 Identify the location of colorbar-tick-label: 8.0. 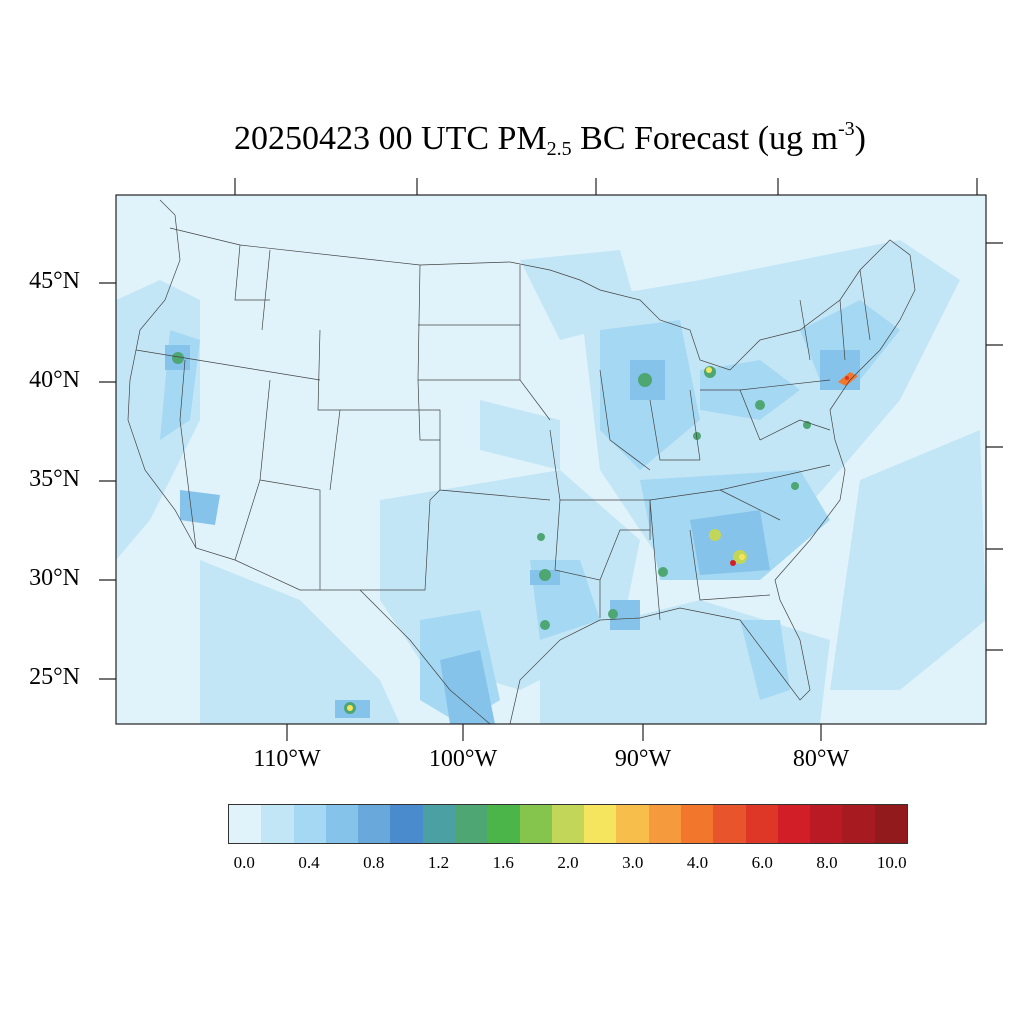
(827, 862).